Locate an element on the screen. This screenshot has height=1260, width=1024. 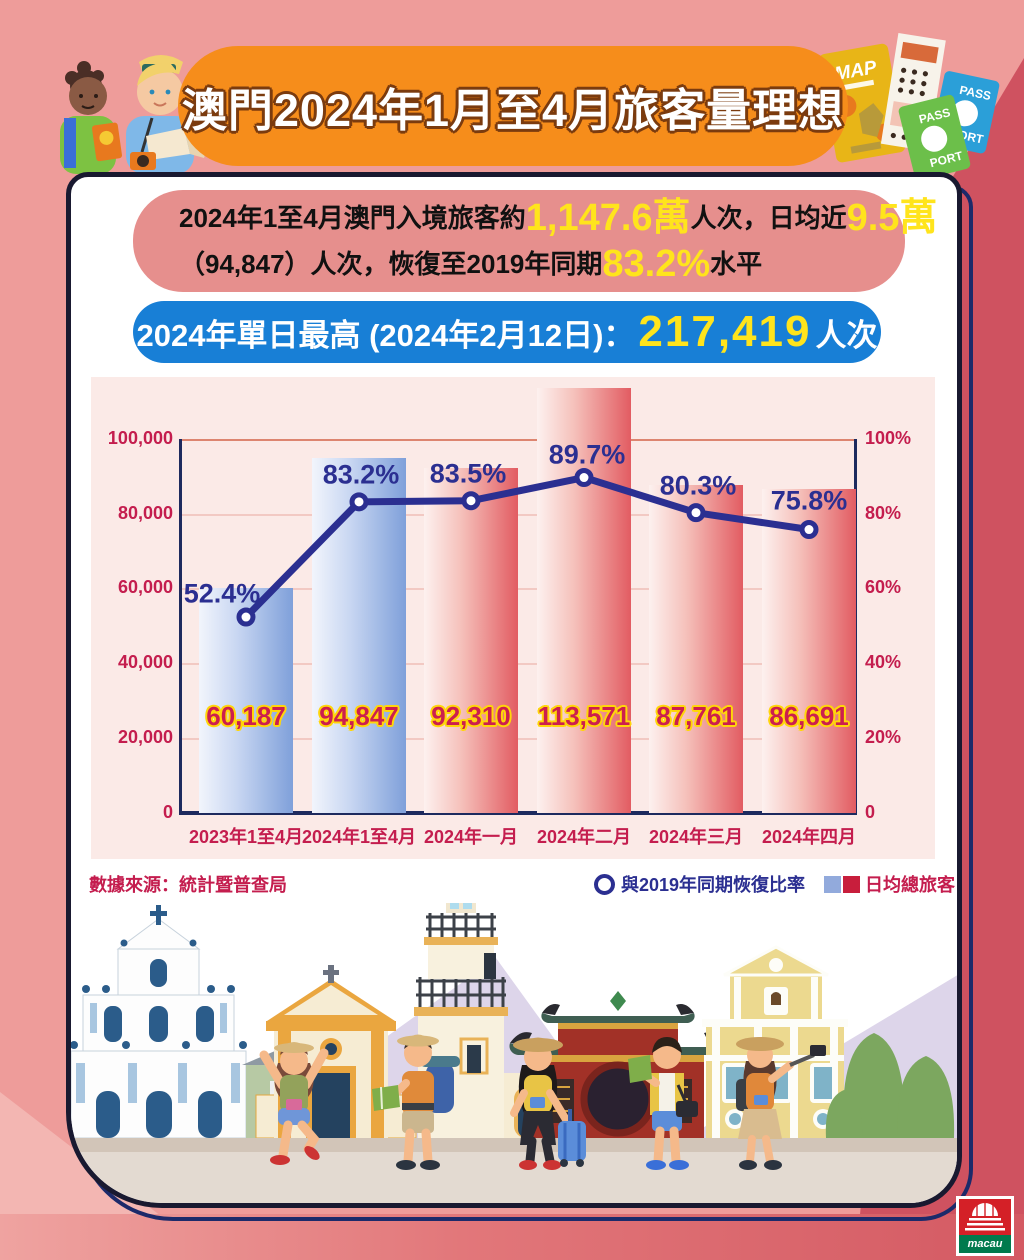
bar-value-label: 60,187 is located at coordinates (246, 716).